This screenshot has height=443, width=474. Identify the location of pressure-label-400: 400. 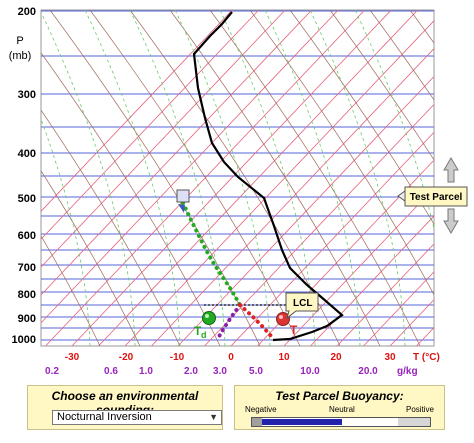
(27, 154).